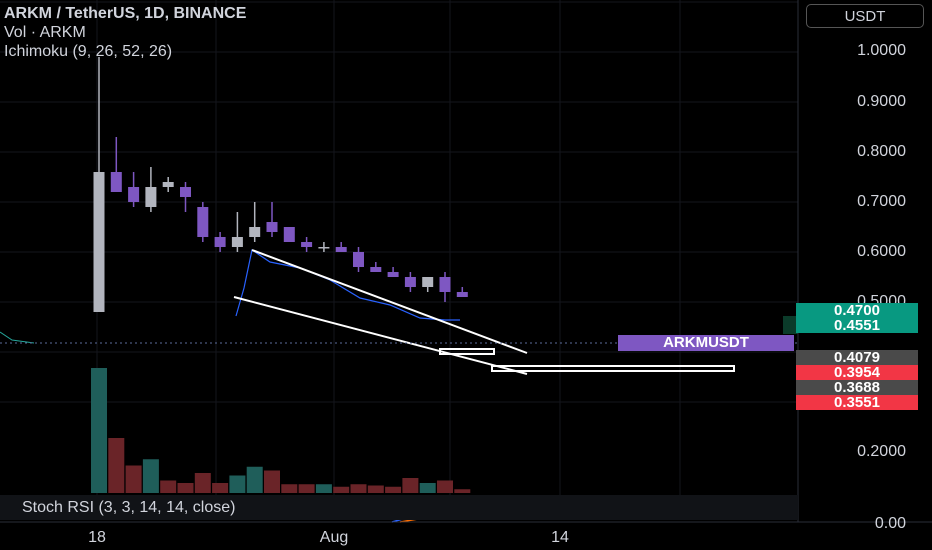 The height and width of the screenshot is (550, 932). I want to click on ichimoku-cloud-edge, so click(17, 337).